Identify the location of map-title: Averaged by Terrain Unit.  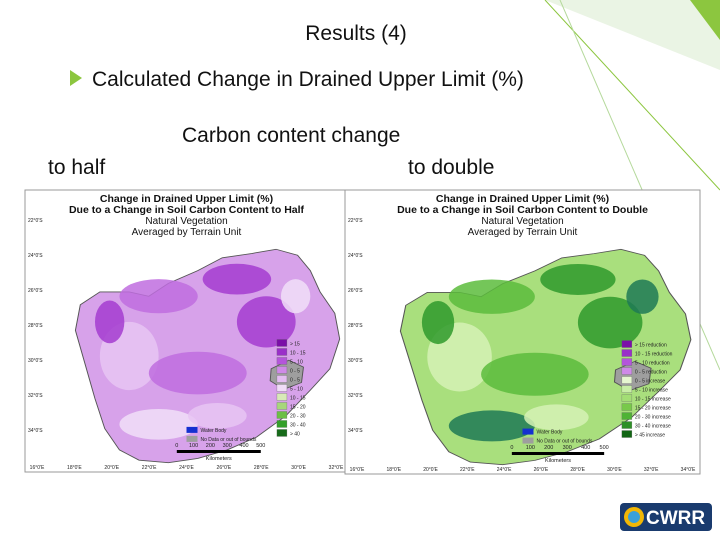
(523, 232).